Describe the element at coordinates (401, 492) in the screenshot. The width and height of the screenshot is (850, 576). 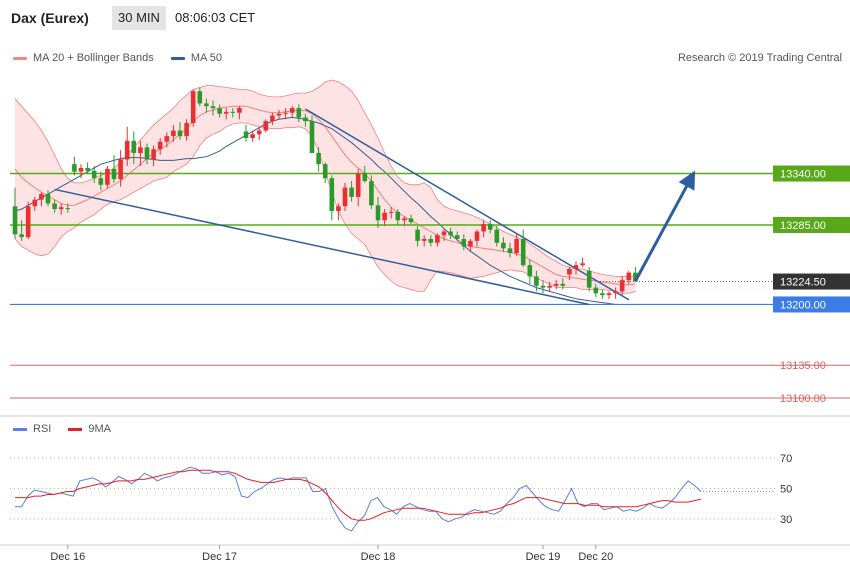
I see `rsi-pane: 70 50 30` at that location.